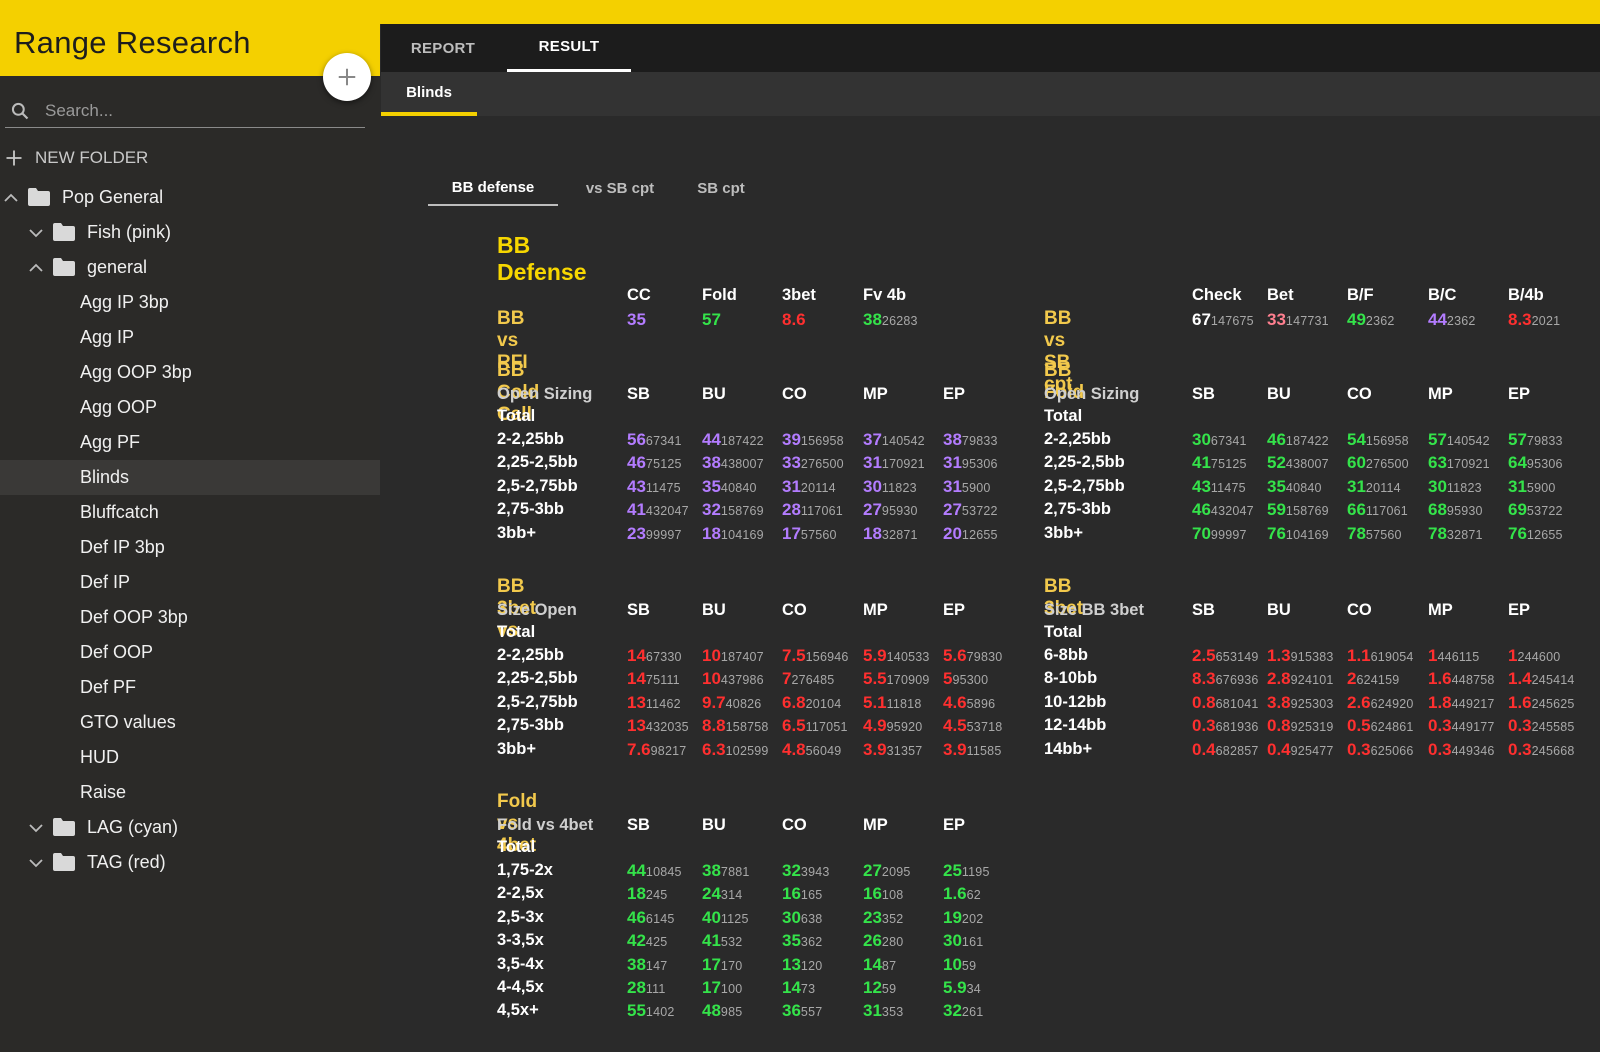 This screenshot has width=1600, height=1052. Describe the element at coordinates (733, 534) in the screenshot. I see `stat-cell: 18104169` at that location.